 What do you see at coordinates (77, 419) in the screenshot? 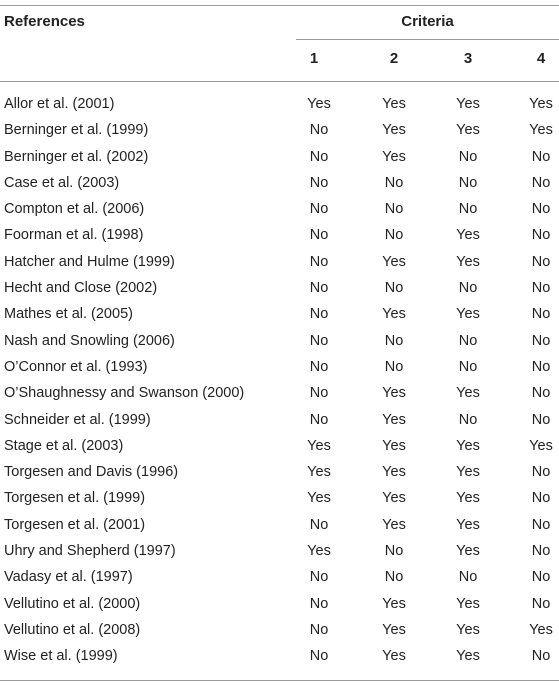
I see `reference-cell: Schneider et al. (1999)` at bounding box center [77, 419].